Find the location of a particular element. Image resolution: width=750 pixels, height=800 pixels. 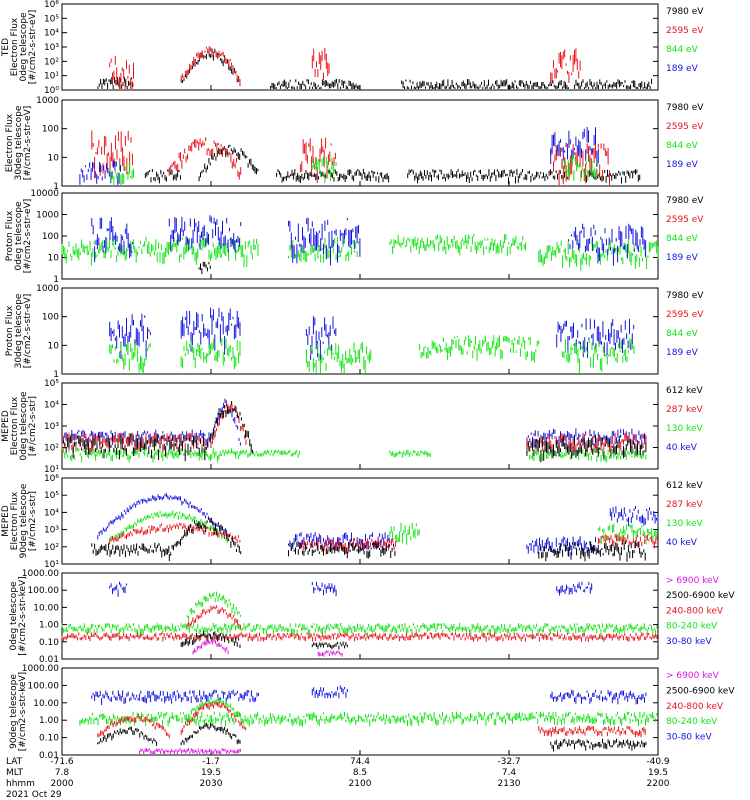

x-row-label-lat: LAT is located at coordinates (14, 762).